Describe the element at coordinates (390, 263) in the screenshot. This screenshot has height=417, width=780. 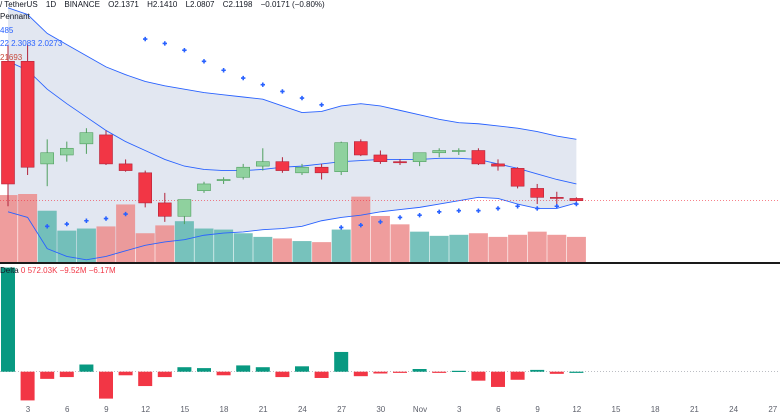
I see `pane-divider` at that location.